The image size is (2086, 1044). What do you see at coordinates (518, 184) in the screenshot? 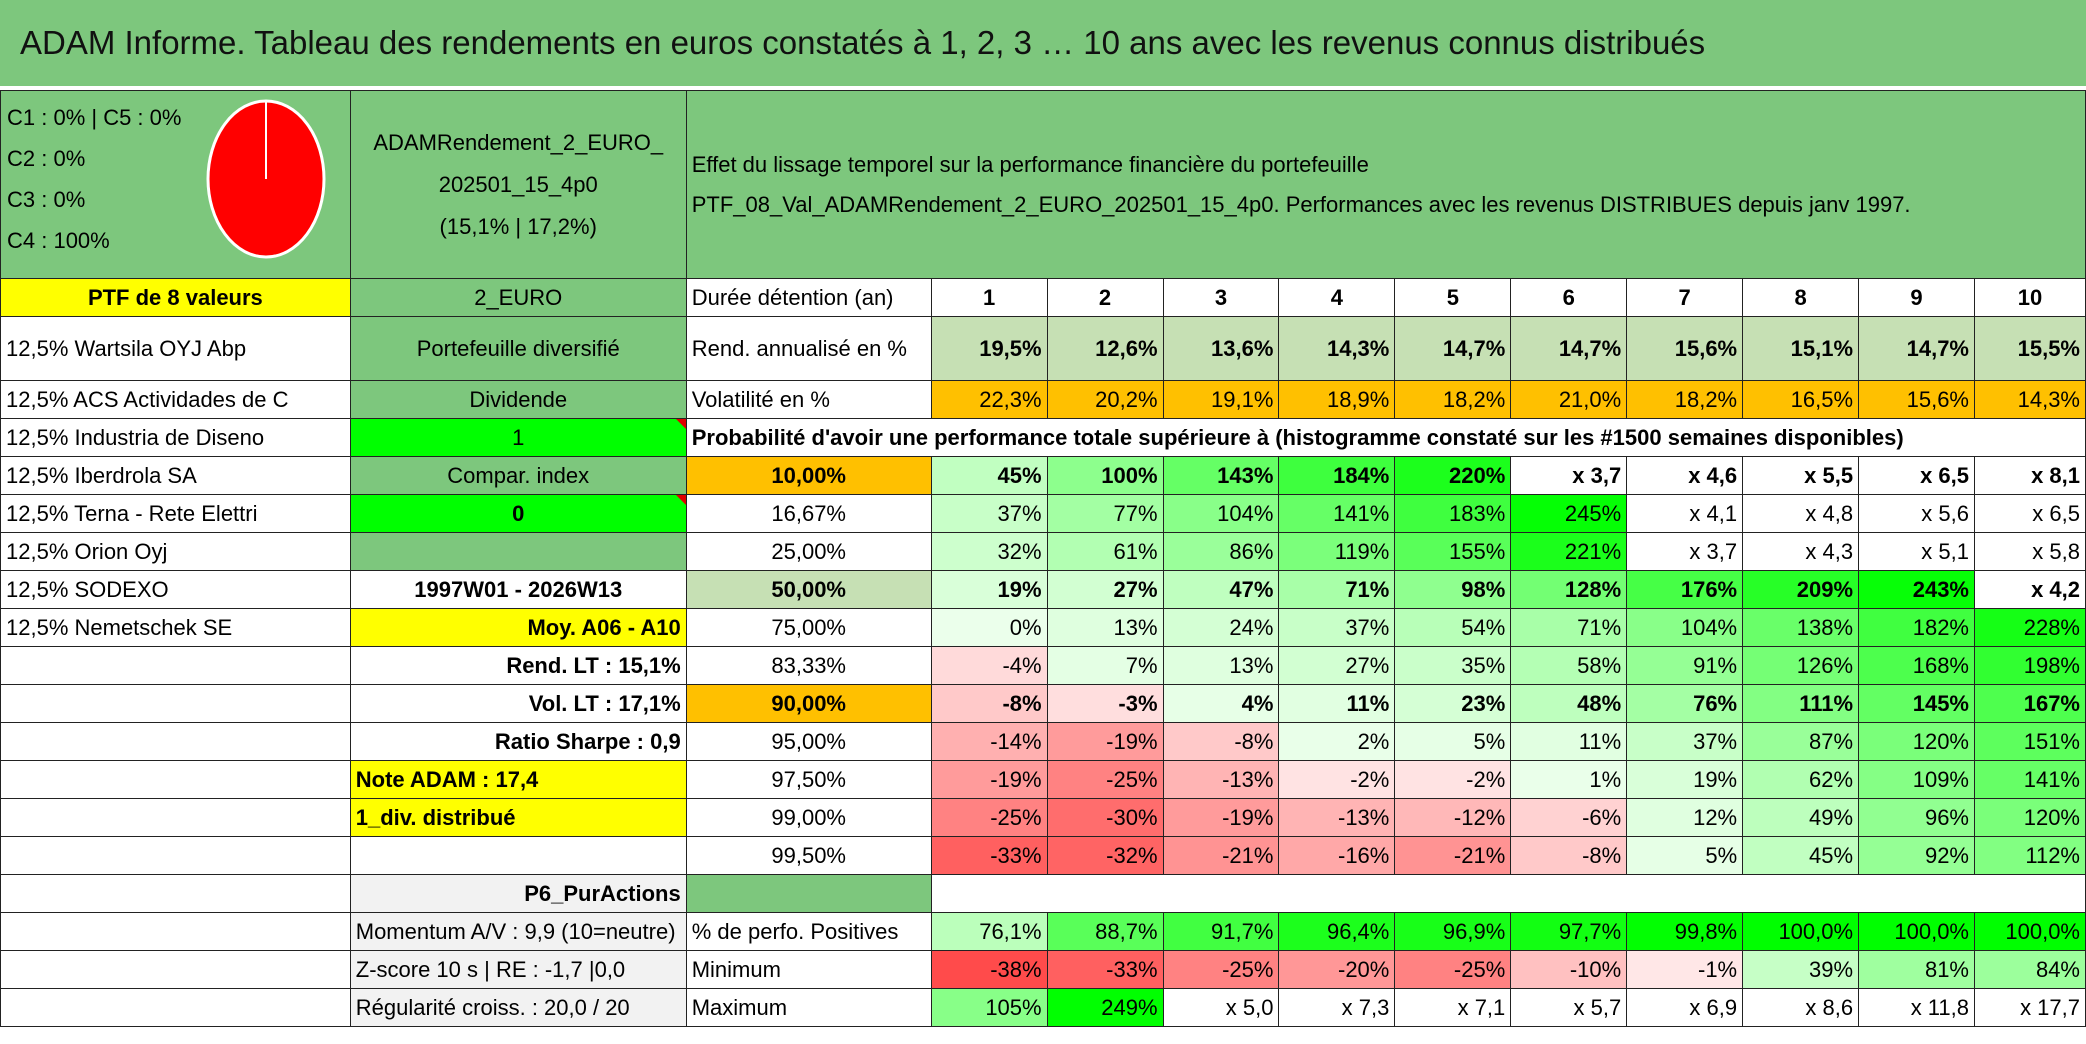
I see `fund-name-line2: 202501_15_4p0` at bounding box center [518, 184].